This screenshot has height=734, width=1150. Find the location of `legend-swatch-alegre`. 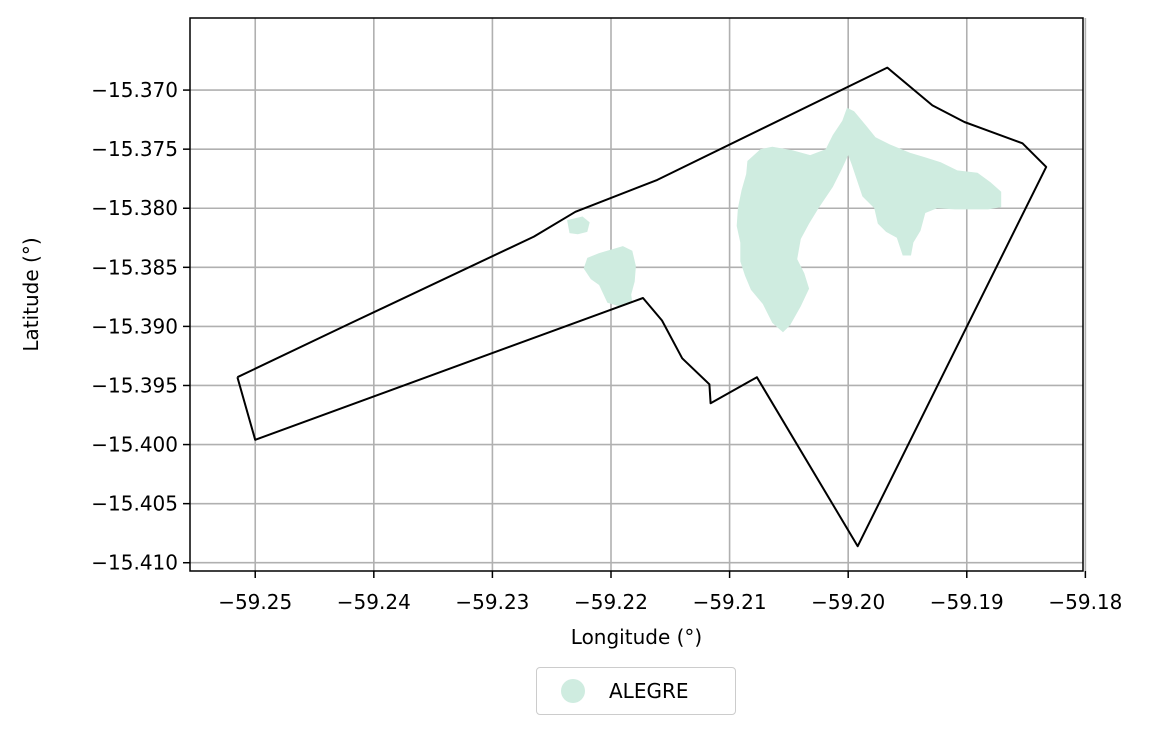

legend-swatch-alegre is located at coordinates (573, 691).